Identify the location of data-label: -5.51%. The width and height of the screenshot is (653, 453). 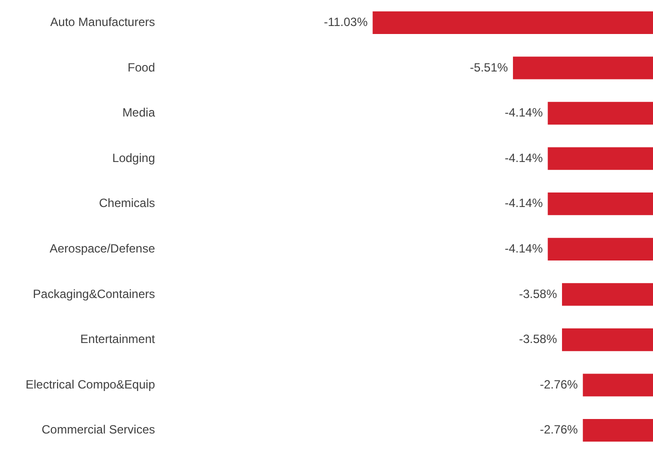
(489, 67).